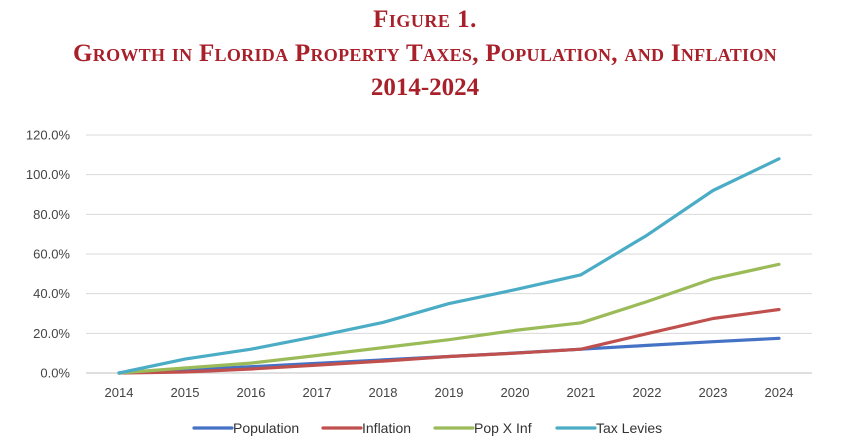 This screenshot has width=850, height=446. Describe the element at coordinates (779, 392) in the screenshot. I see `x-tick-label: 2024` at that location.